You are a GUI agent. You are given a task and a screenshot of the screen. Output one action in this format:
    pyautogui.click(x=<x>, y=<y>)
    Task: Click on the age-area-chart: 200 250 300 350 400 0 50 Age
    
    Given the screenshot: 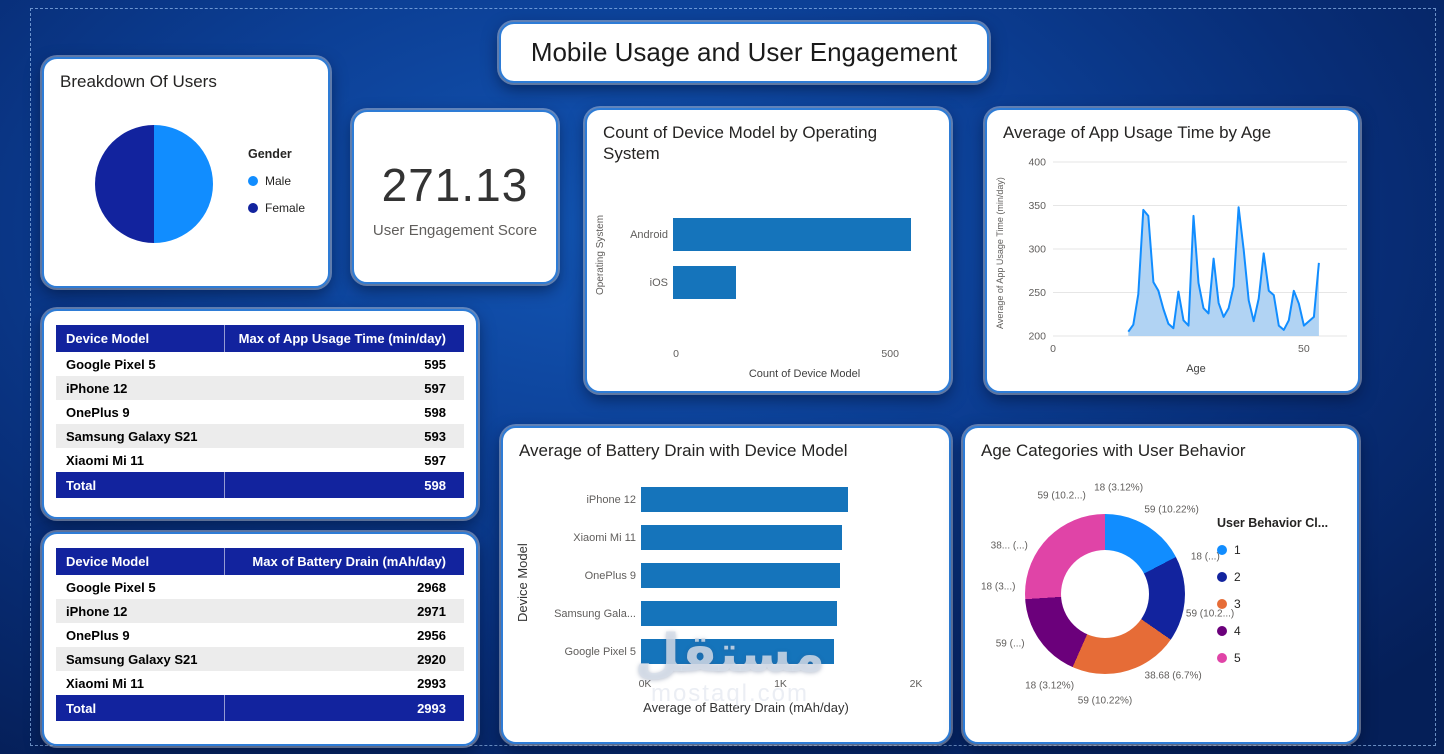 What is the action you would take?
    pyautogui.click(x=1180, y=270)
    